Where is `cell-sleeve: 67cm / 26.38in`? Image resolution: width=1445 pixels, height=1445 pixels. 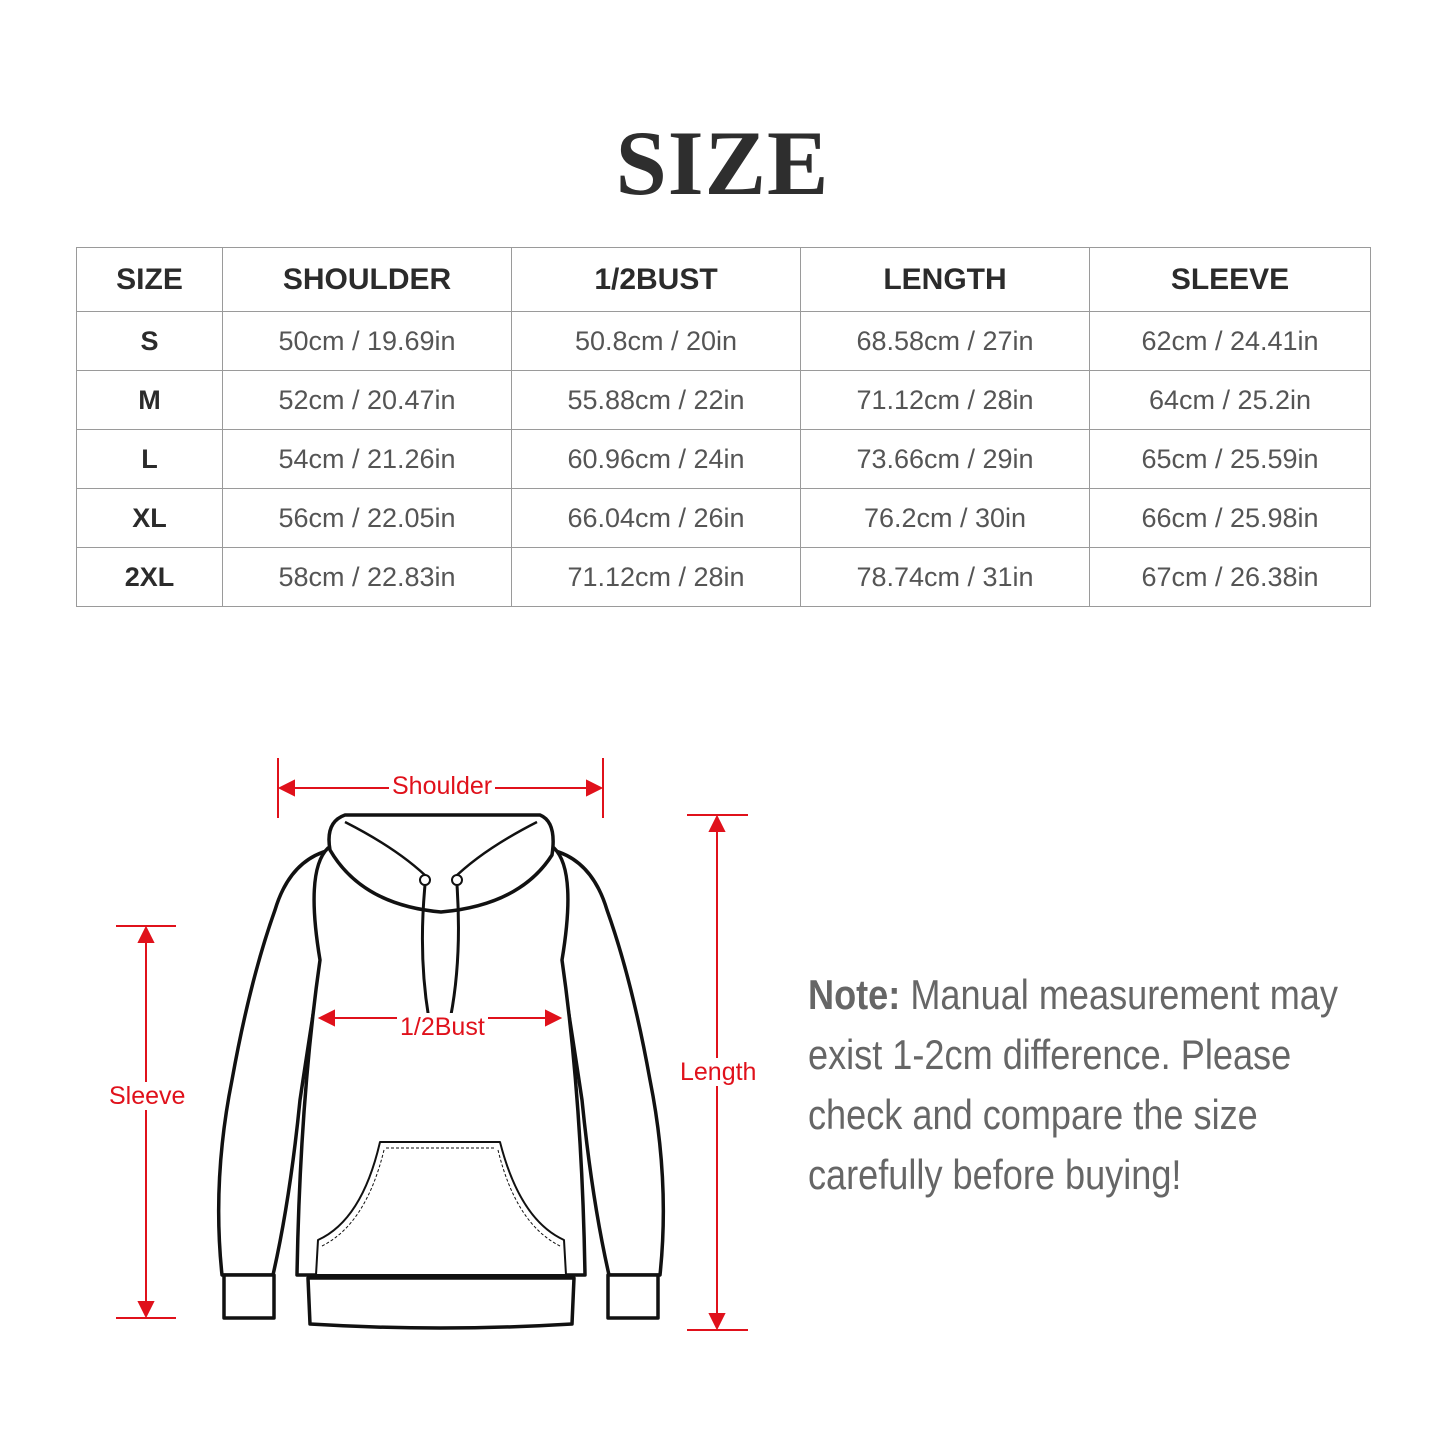 cell-sleeve: 67cm / 26.38in is located at coordinates (1230, 577).